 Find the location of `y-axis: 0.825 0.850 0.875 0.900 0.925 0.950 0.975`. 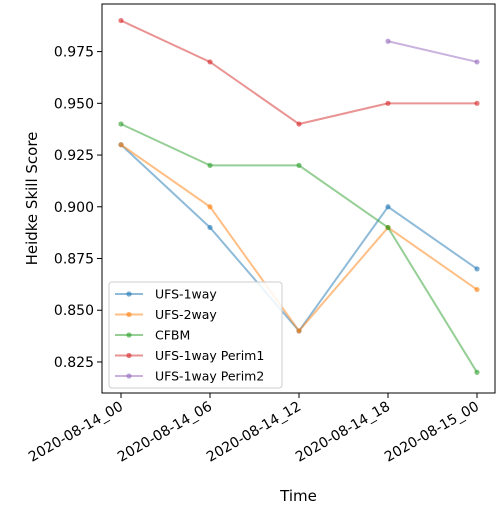

y-axis: 0.825 0.850 0.875 0.900 0.925 0.950 0.975 is located at coordinates (78, 208).